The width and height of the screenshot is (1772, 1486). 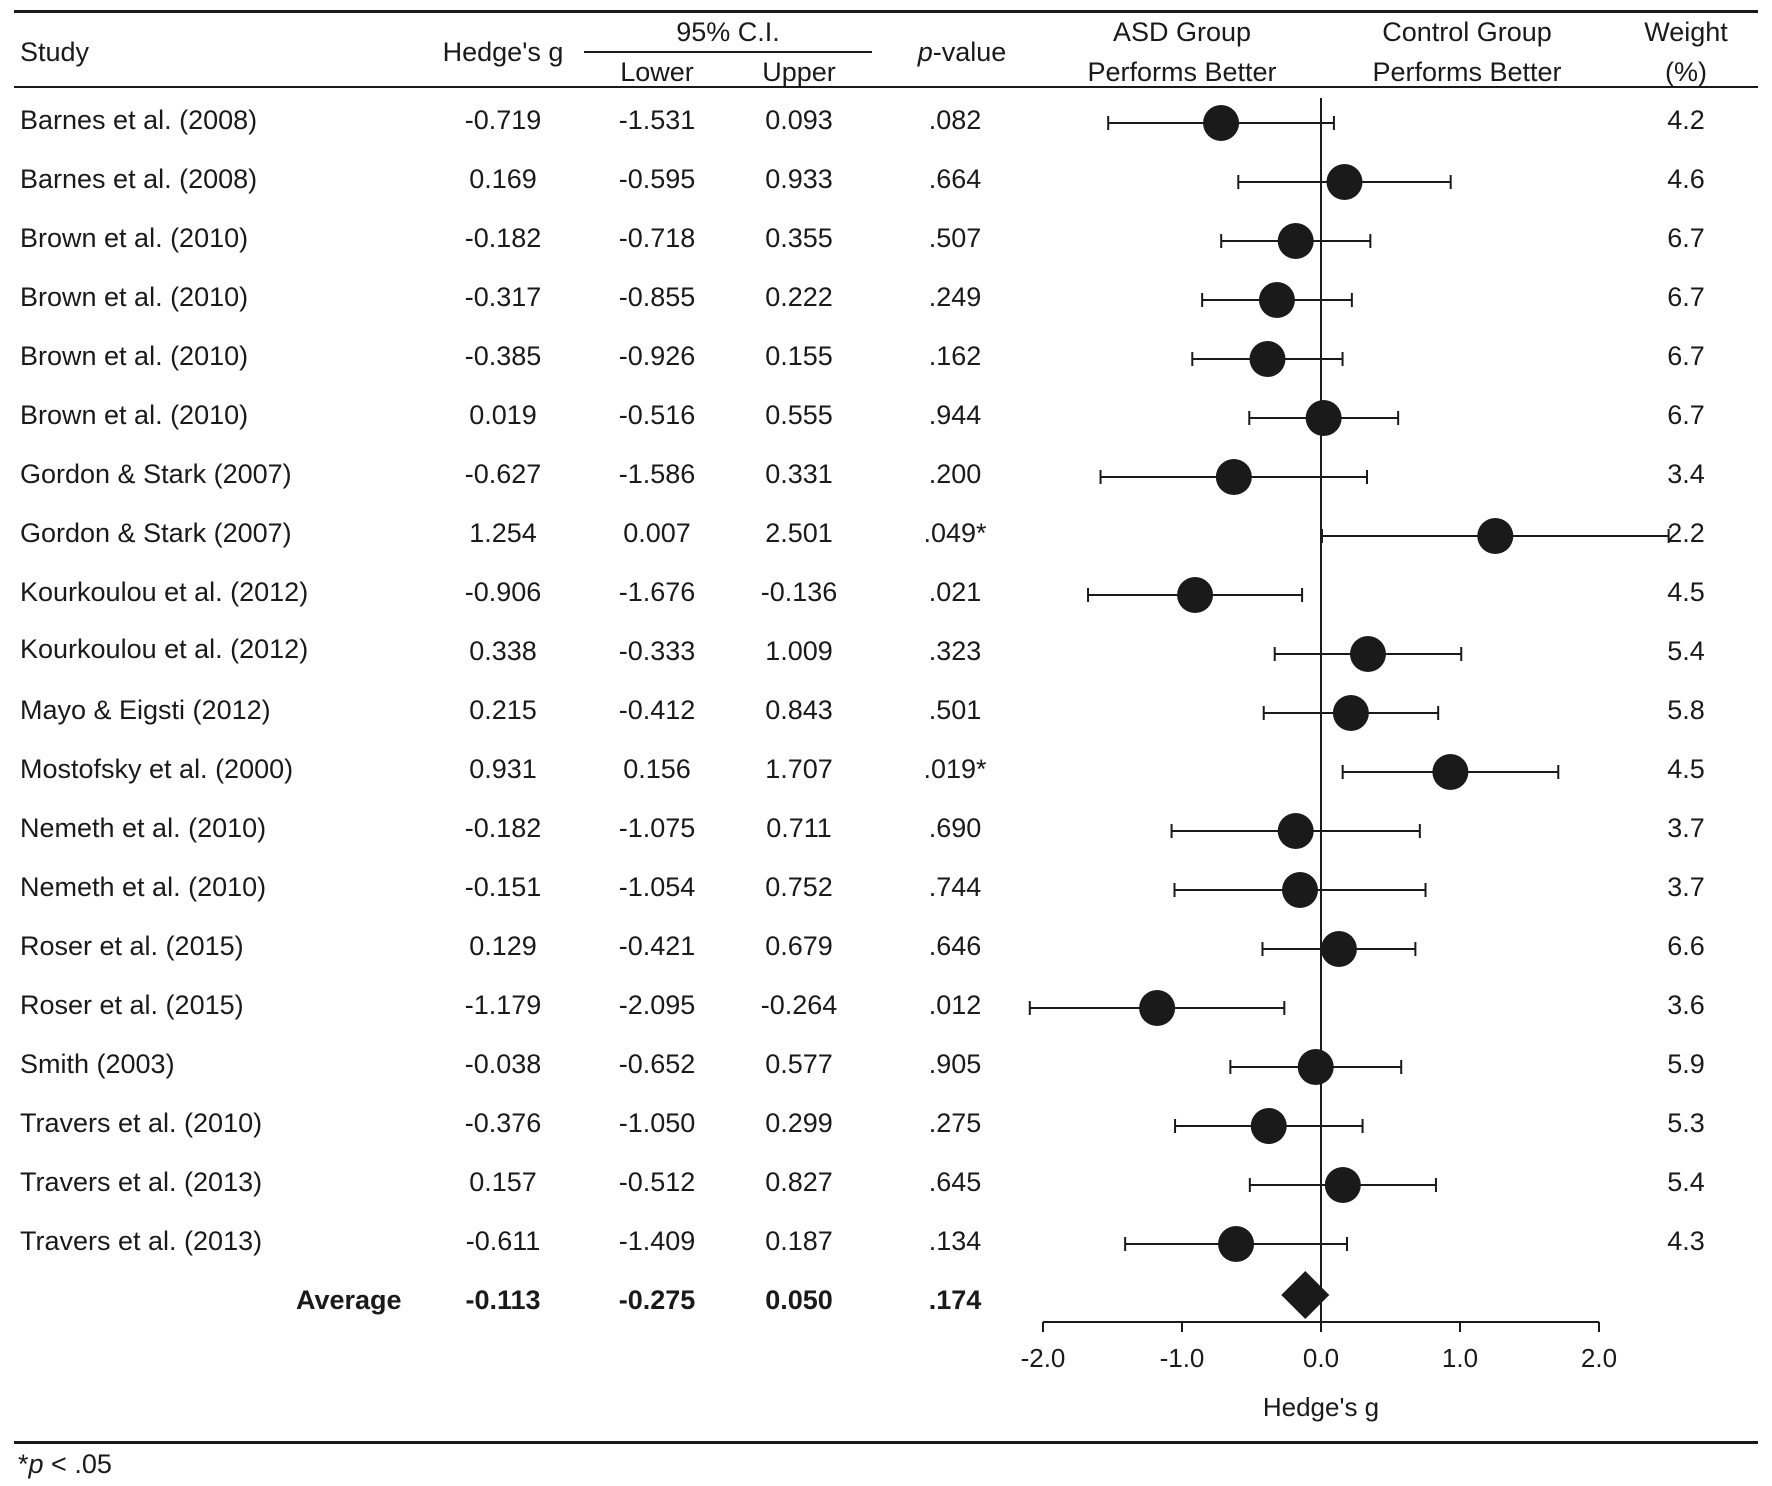 I want to click on hedges-g-value: -0.317, so click(x=503, y=297).